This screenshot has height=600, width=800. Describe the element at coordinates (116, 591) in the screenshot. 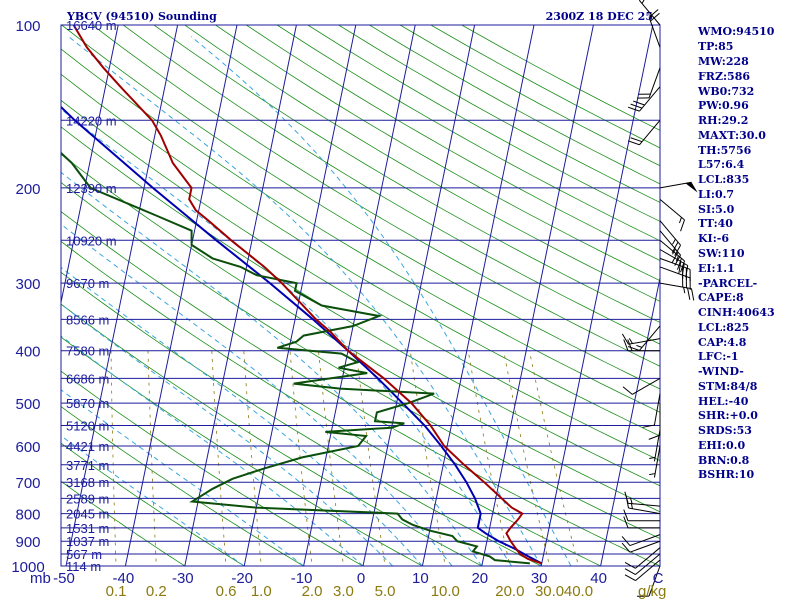

I see `mixing-ratio-tick-label: 0.1` at that location.